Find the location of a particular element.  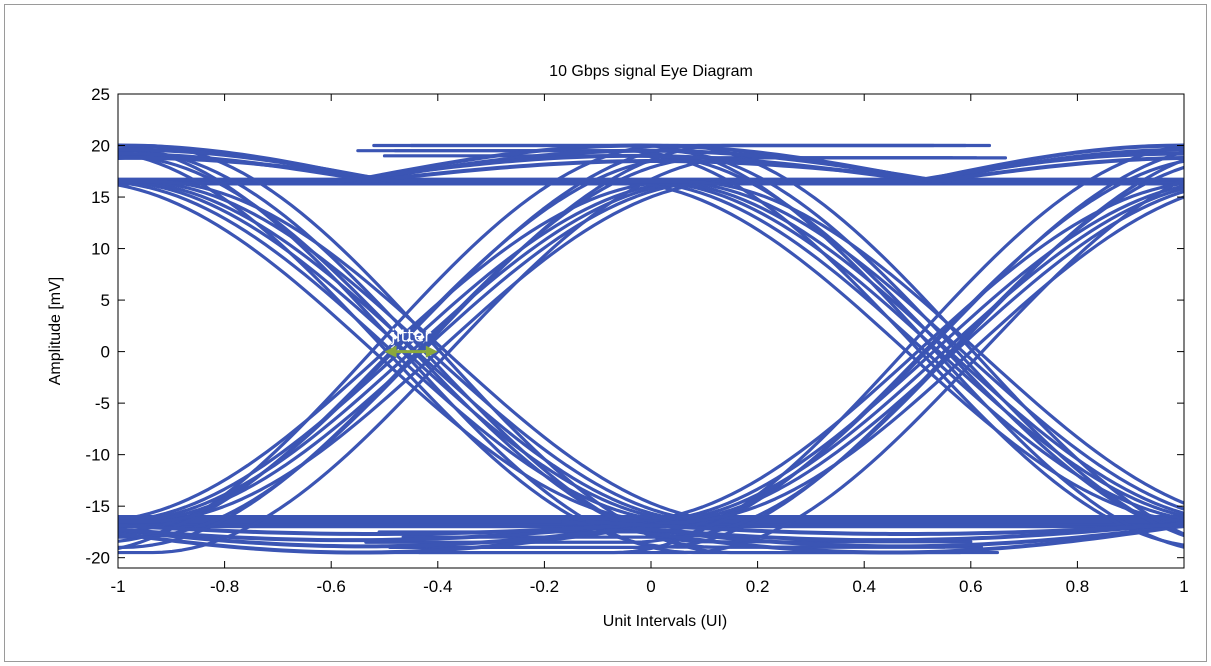

y-axis-title: Amplitude [mV] is located at coordinates (55, 331).